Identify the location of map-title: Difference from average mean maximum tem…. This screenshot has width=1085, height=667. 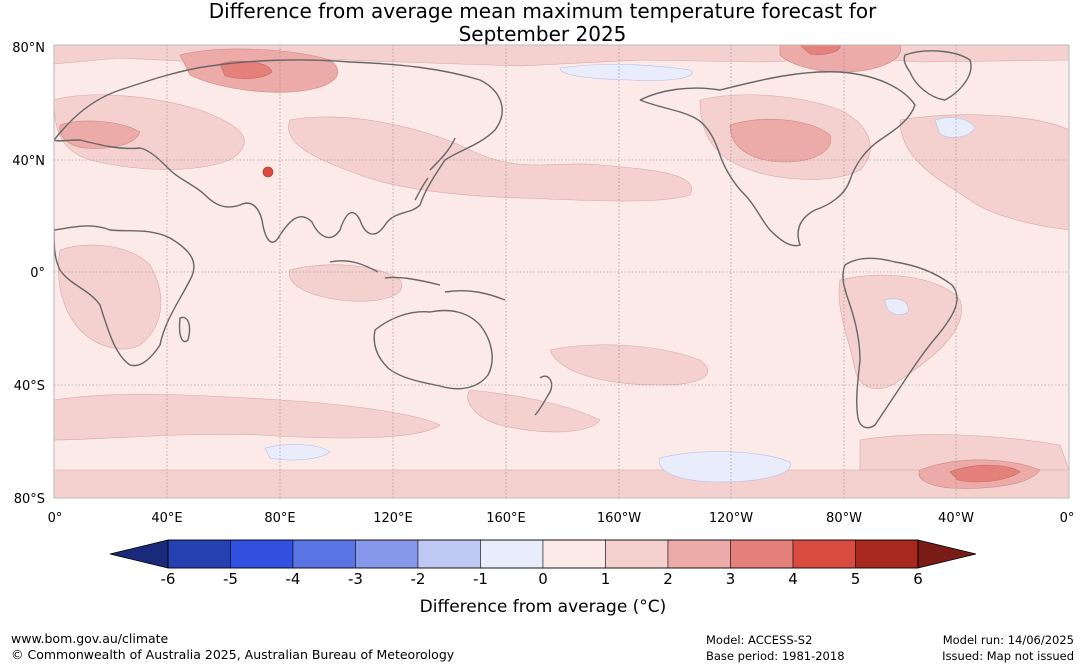
(542, 23).